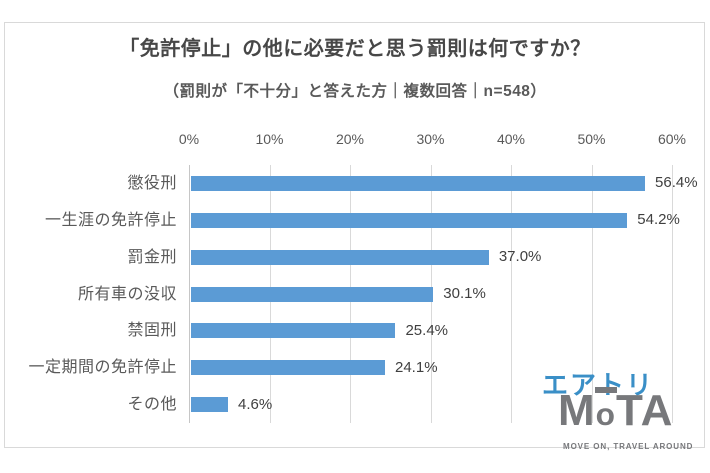 The image size is (710, 473). I want to click on value-label: 25.4%, so click(427, 330).